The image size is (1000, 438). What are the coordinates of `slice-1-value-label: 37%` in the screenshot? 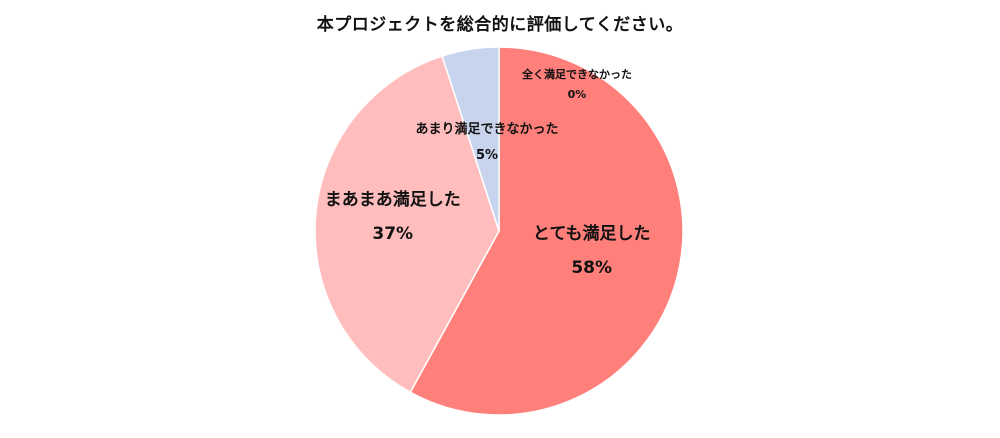 It's located at (392, 234).